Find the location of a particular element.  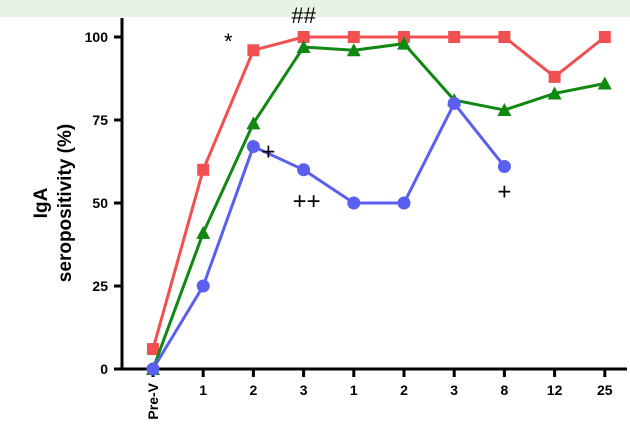

x-tick-label: 25 is located at coordinates (605, 390).